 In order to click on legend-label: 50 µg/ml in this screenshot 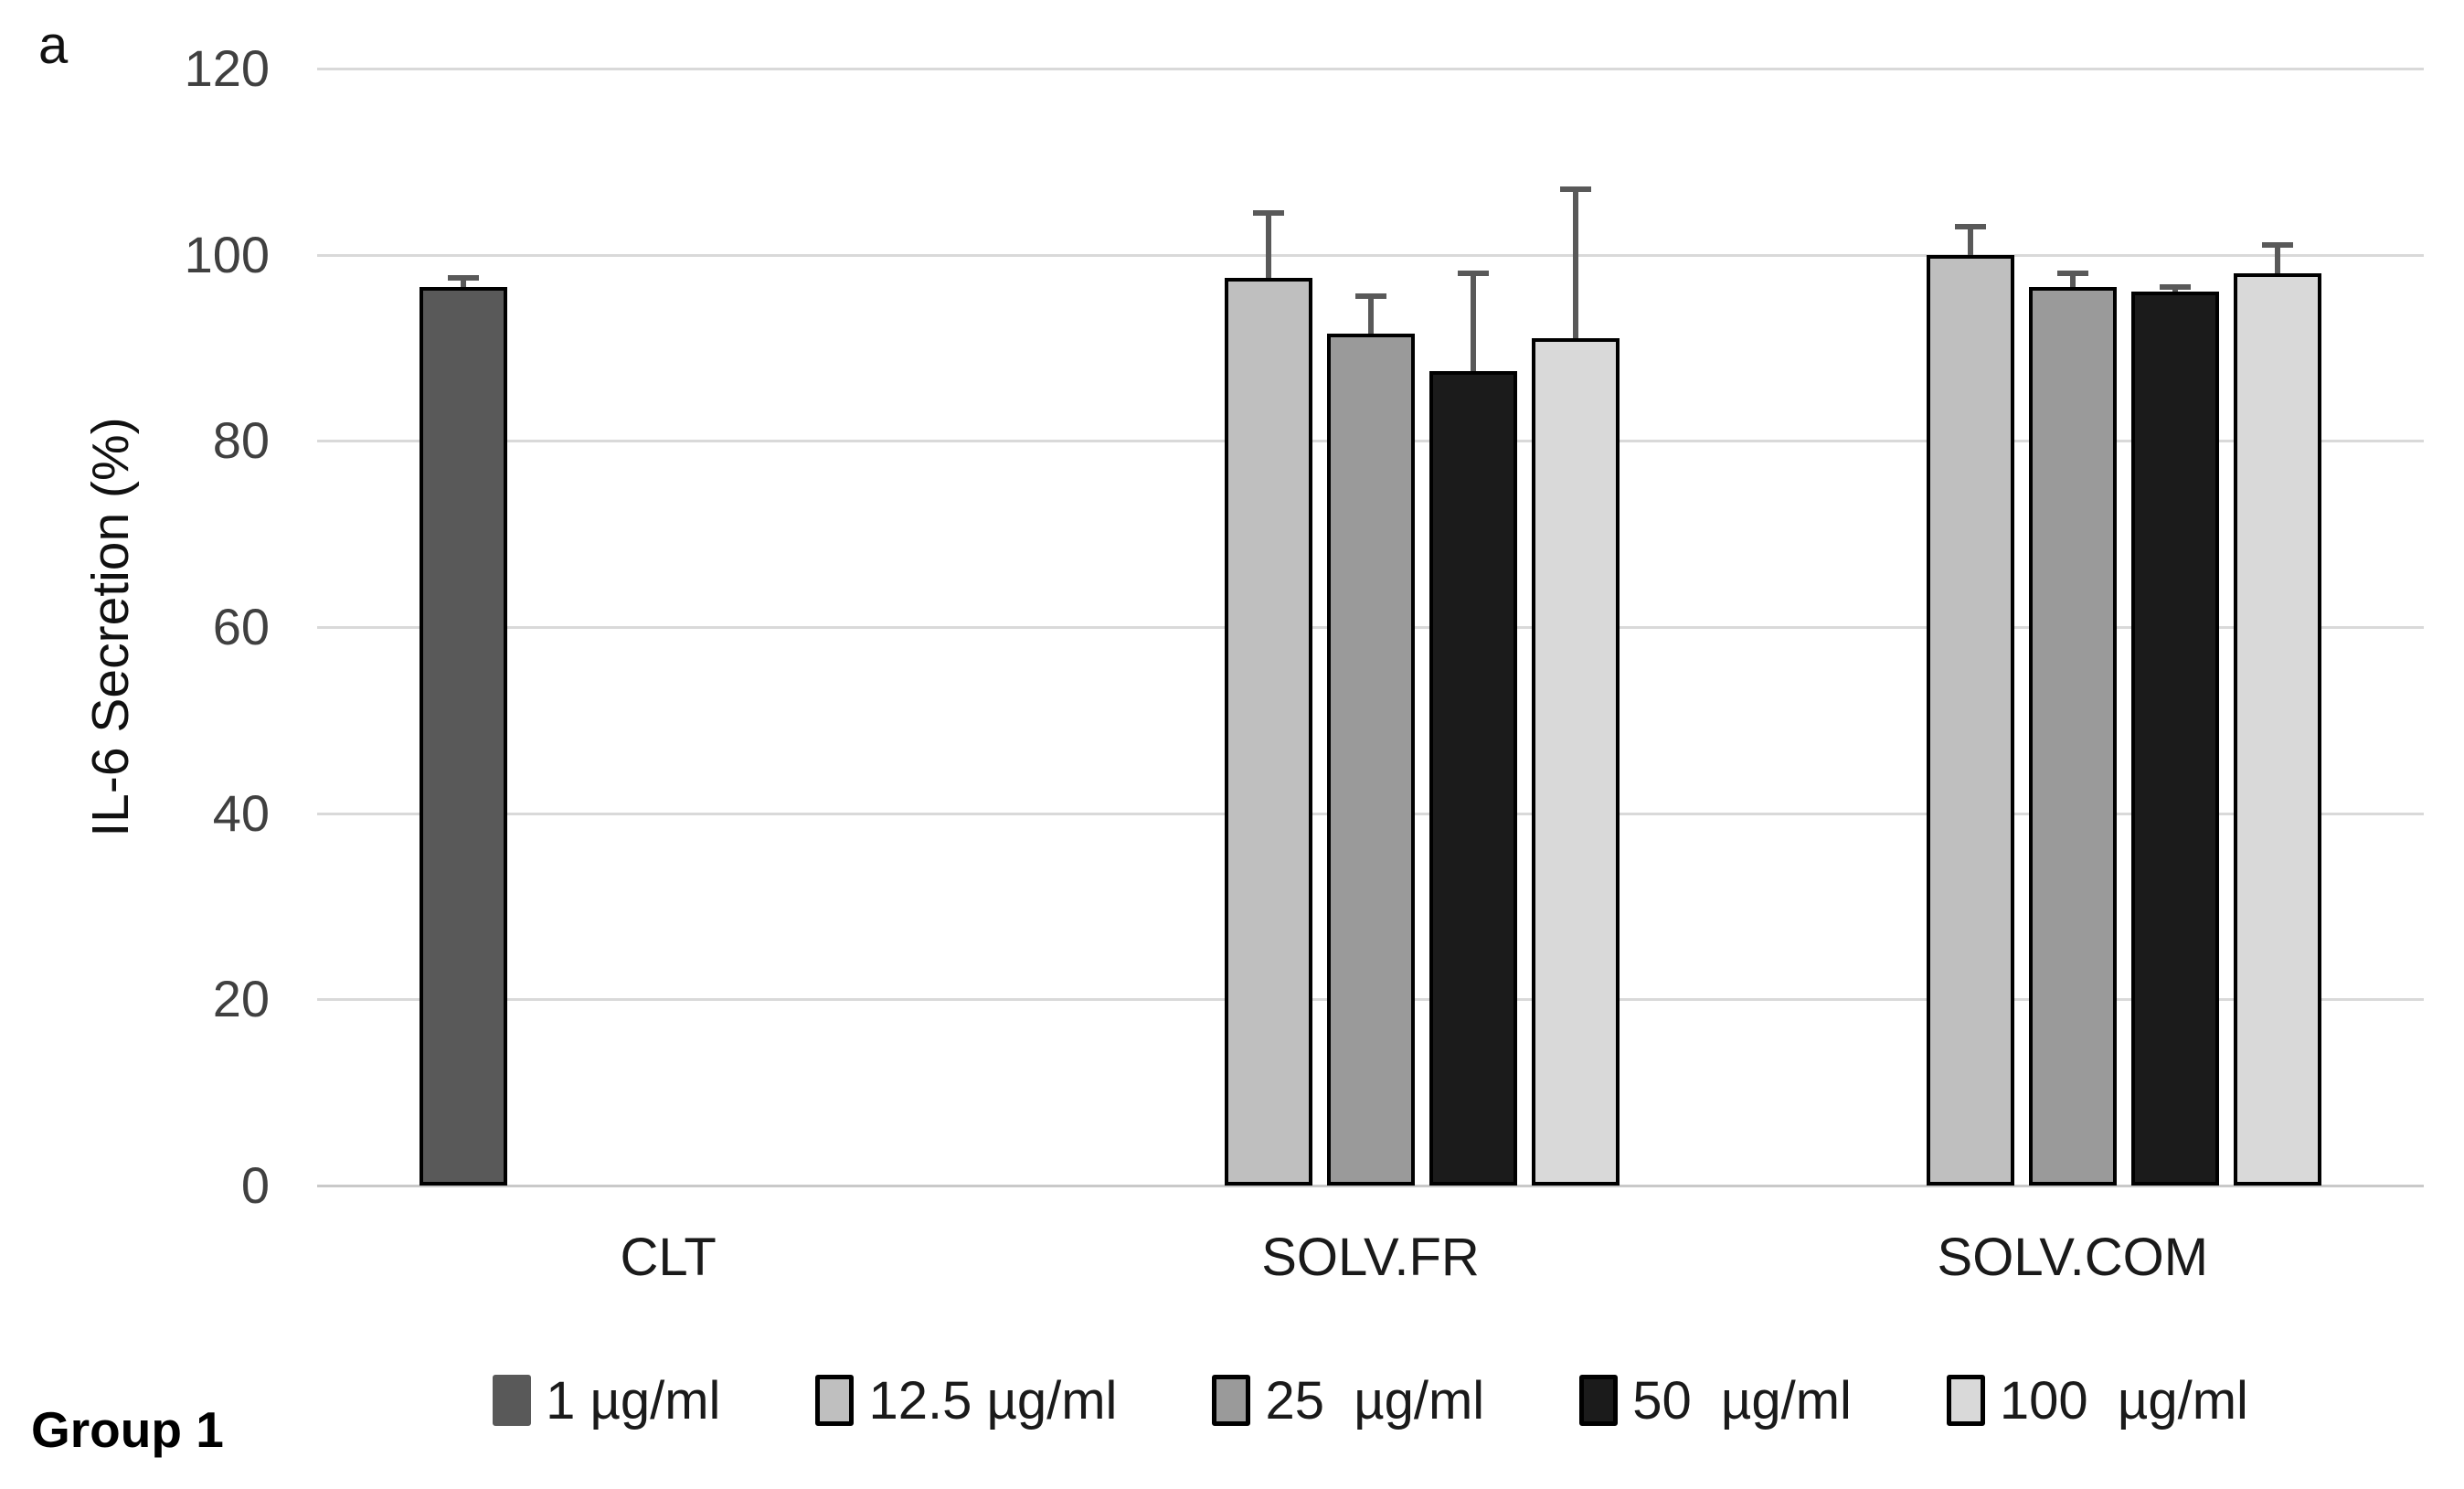, I will do `click(1742, 1400)`.